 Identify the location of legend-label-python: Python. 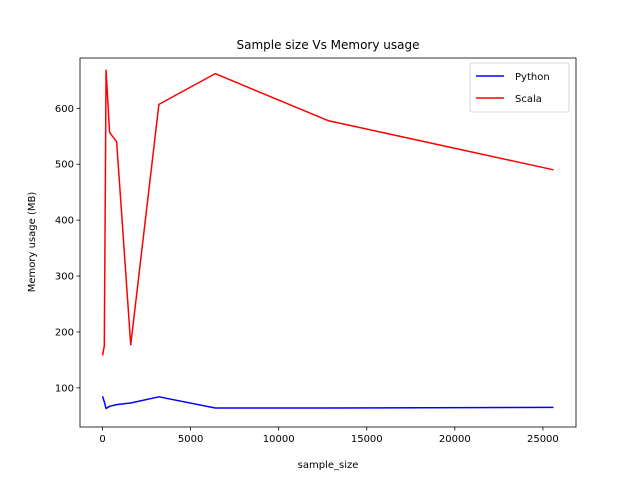
(532, 77).